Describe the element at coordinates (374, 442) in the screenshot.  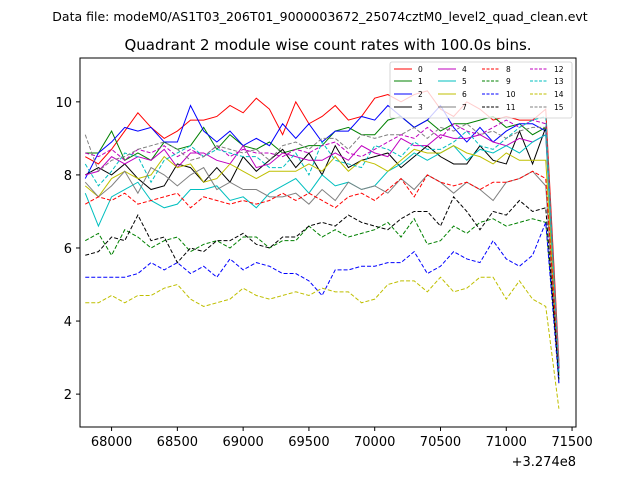
I see `x-tick-label: 70000` at that location.